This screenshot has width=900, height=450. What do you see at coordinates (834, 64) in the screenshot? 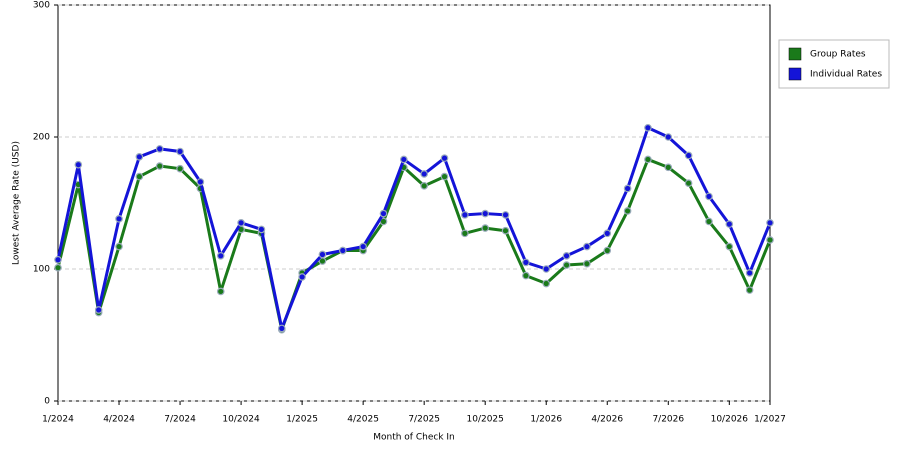
I see `legend-box` at bounding box center [834, 64].